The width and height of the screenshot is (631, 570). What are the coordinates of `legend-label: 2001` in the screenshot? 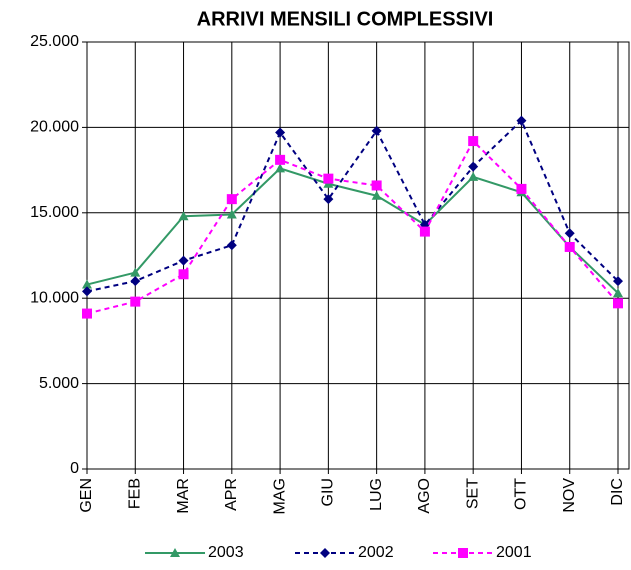 It's located at (514, 552).